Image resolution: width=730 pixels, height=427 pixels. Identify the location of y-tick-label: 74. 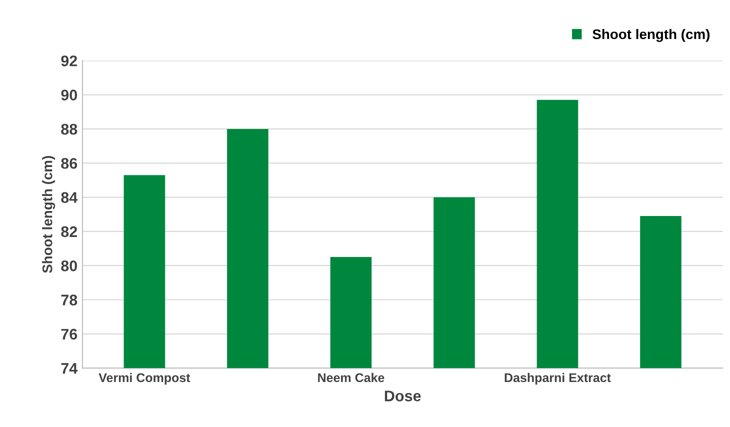
(69, 368).